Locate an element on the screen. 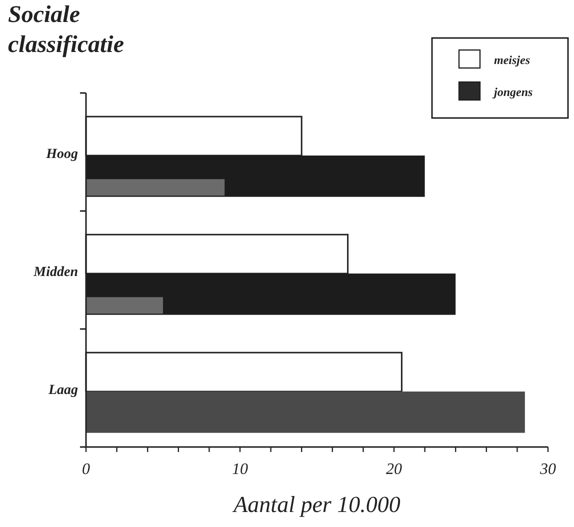  x-tick-label: 30 is located at coordinates (547, 469).